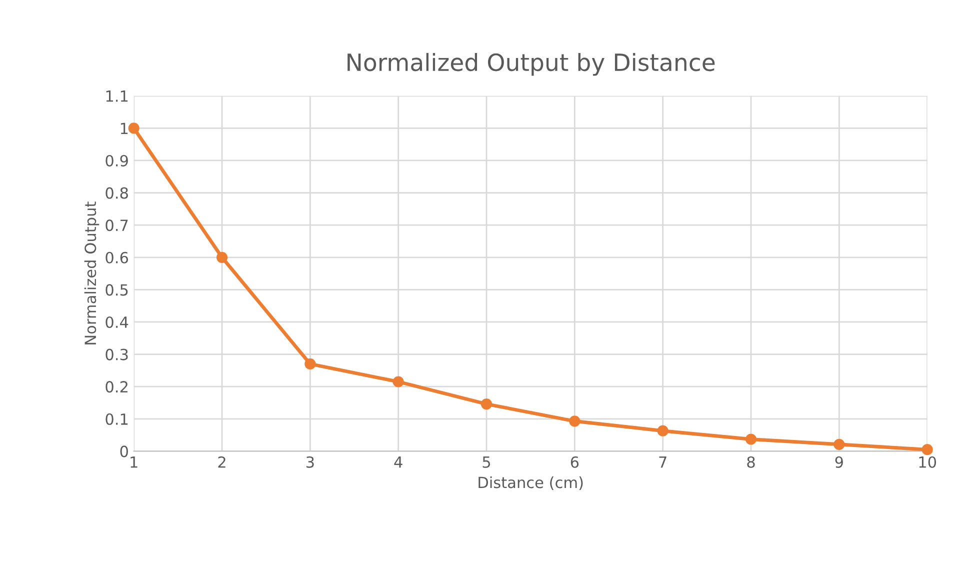 The height and width of the screenshot is (564, 956). Describe the element at coordinates (927, 462) in the screenshot. I see `x-tick-label: 10` at that location.